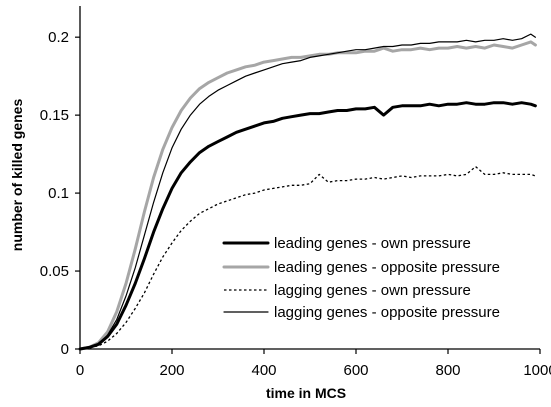 The height and width of the screenshot is (407, 551). Describe the element at coordinates (372, 290) in the screenshot. I see `legend-label-2: lagging genes - own pressure` at that location.